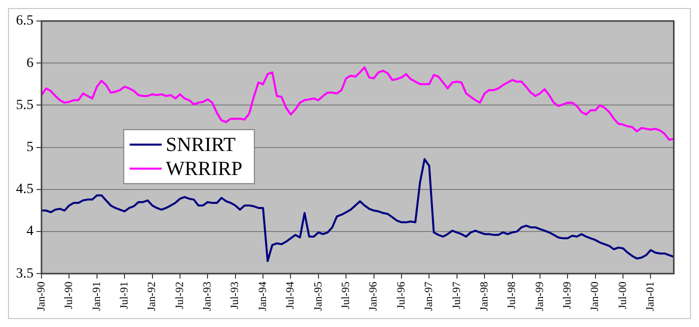 This screenshot has width=699, height=327. Describe the element at coordinates (318, 296) in the screenshot. I see `x-tick-label: Jan-95` at that location.